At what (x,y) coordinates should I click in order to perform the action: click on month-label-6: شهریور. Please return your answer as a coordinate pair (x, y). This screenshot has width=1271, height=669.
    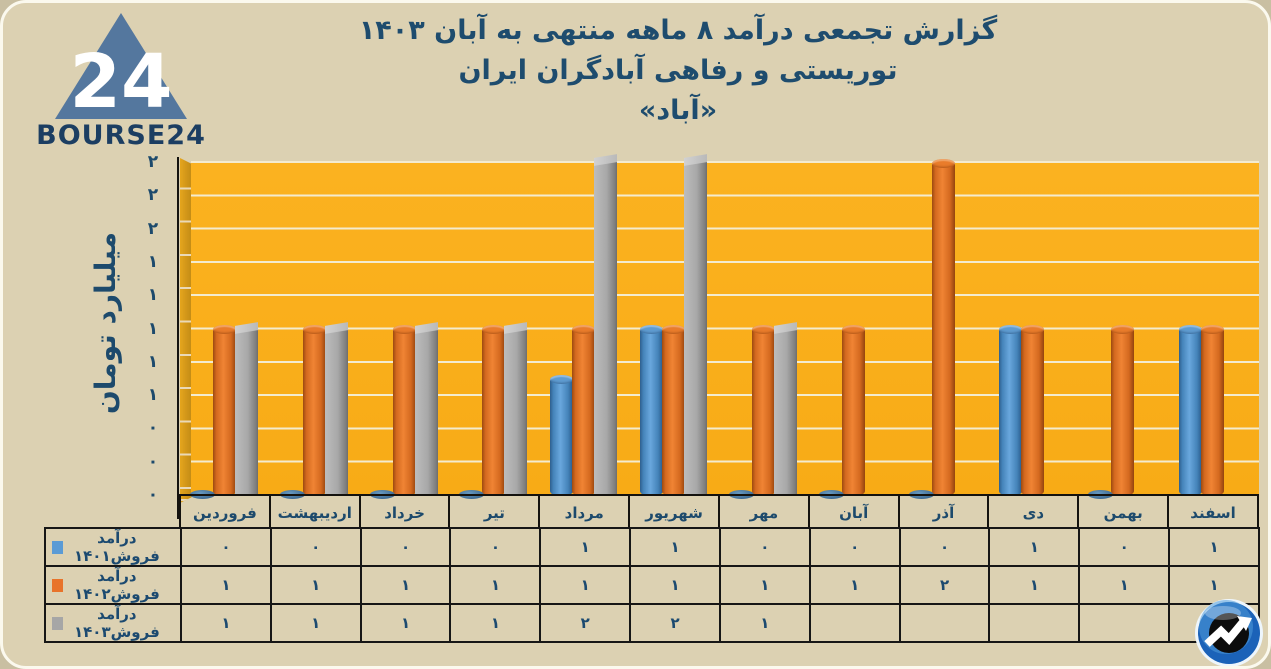
    Looking at the image, I should click on (674, 513).